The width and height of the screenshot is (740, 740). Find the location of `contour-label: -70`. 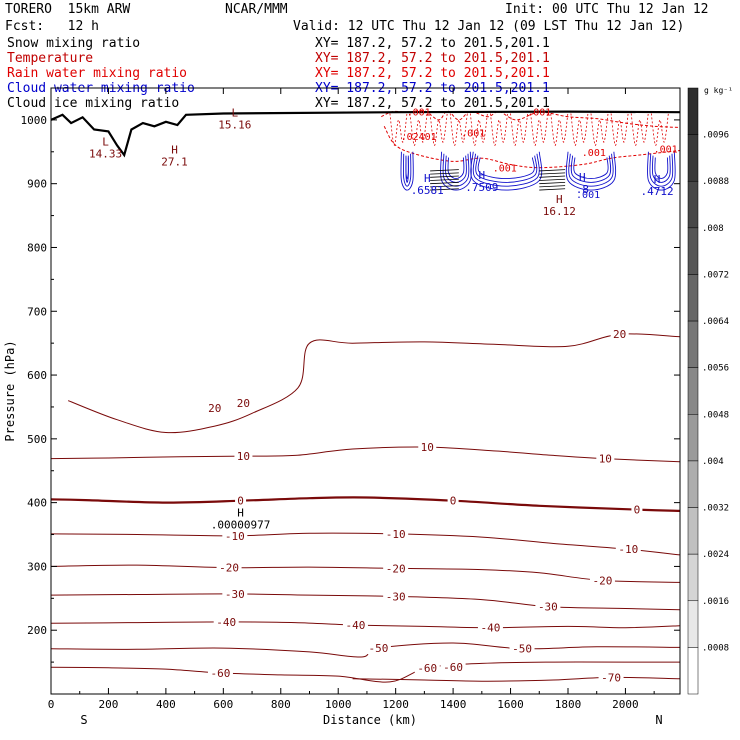

contour-label: -70 is located at coordinates (611, 677).